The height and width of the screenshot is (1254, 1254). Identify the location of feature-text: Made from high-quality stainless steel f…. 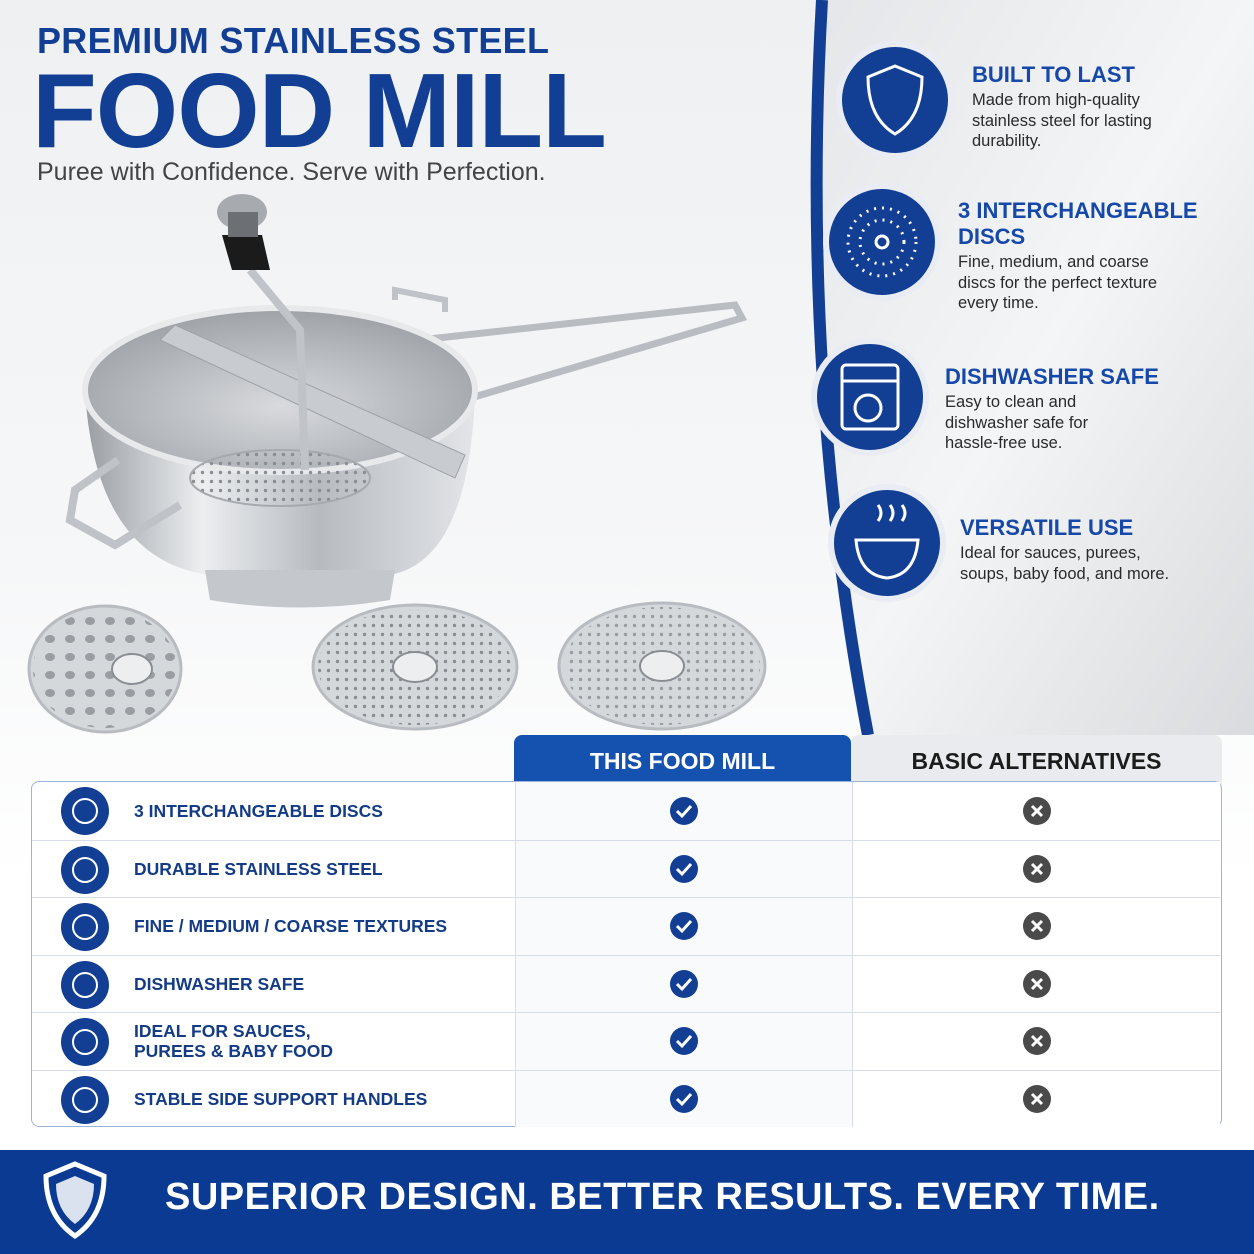
(1062, 120).